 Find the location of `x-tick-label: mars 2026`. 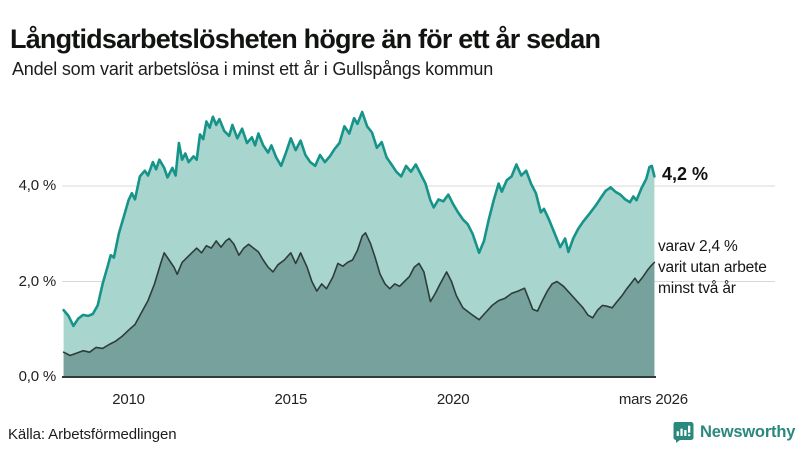

x-tick-label: mars 2026 is located at coordinates (653, 399).